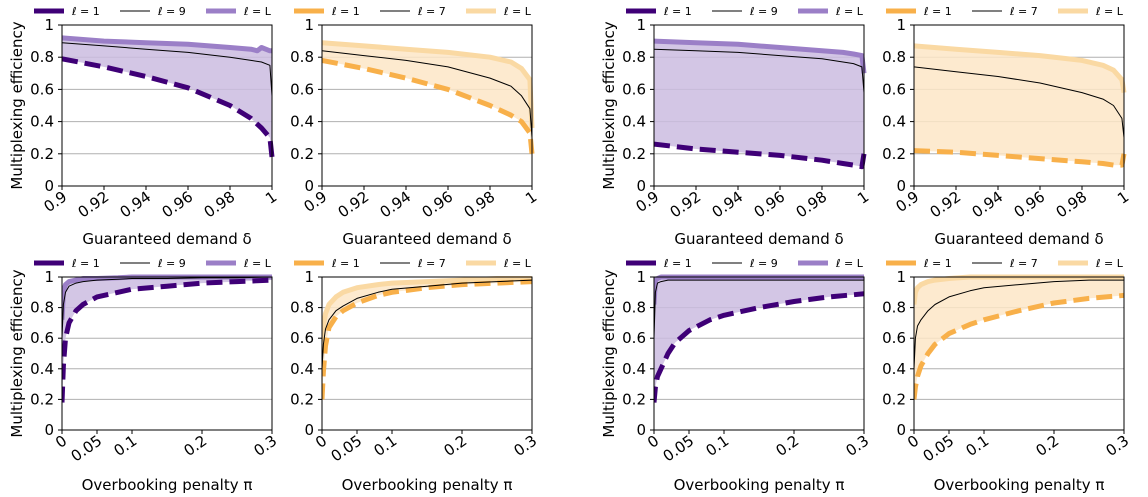 This screenshot has width=1148, height=497. What do you see at coordinates (87, 449) in the screenshot?
I see `x-tick-label: 0.05` at bounding box center [87, 449].